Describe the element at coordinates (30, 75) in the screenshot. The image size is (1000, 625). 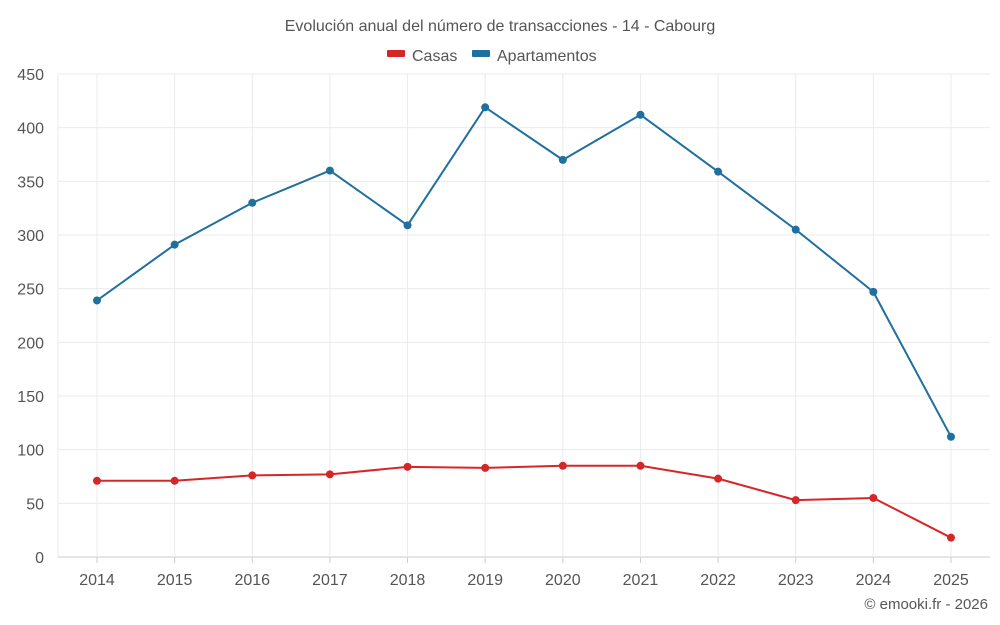
I see `y-tick-label: 450` at that location.